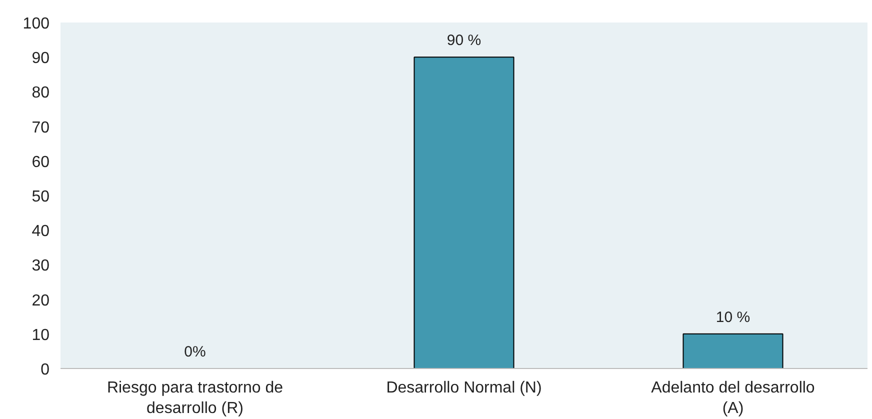 This screenshot has width=872, height=419. What do you see at coordinates (41, 59) in the screenshot?
I see `y-tick-label: 90` at bounding box center [41, 59].